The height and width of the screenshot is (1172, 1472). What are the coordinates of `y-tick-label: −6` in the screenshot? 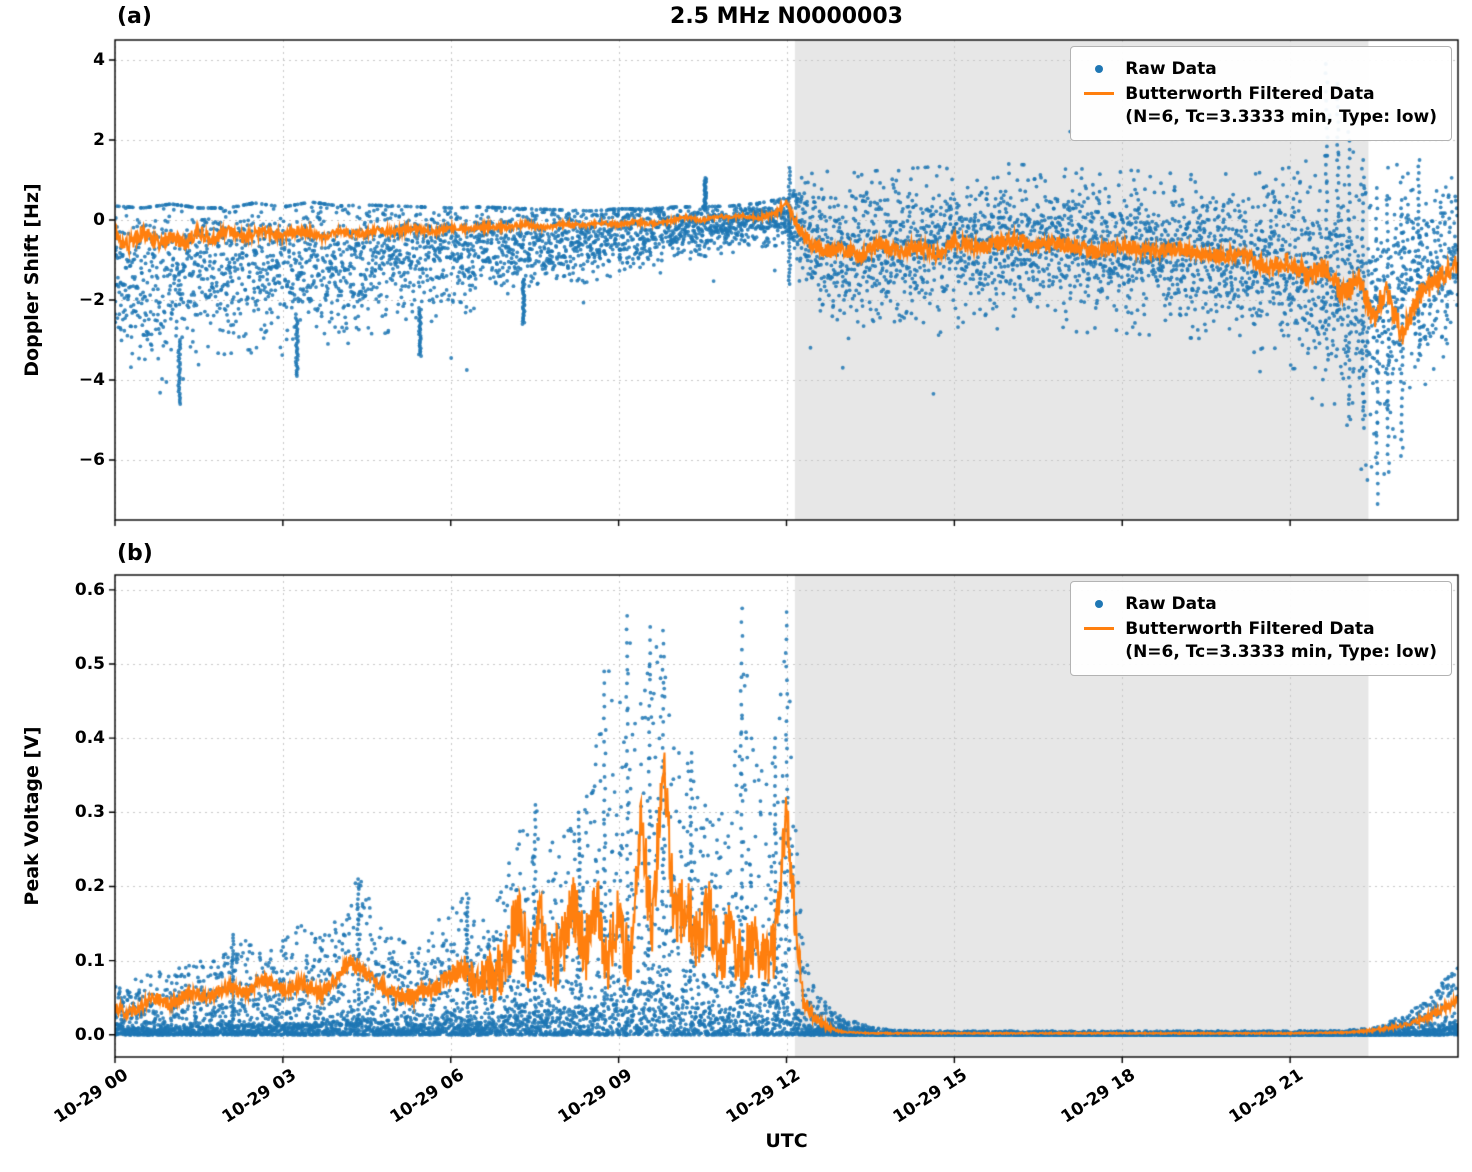 It's located at (91, 460).